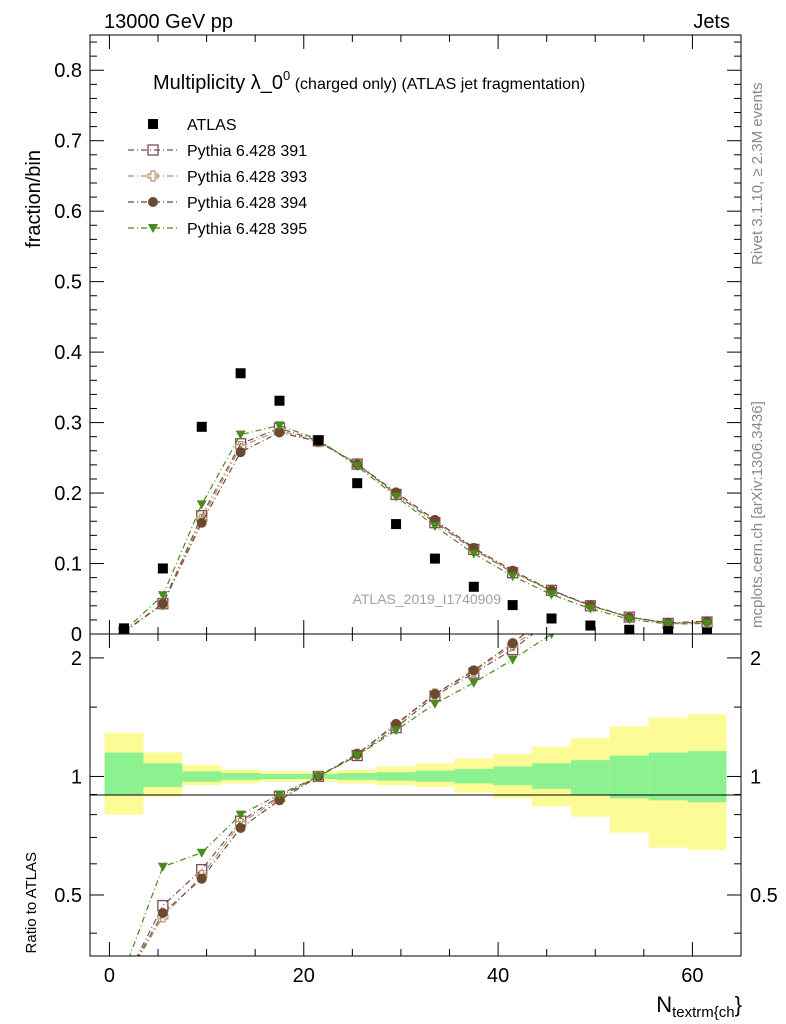 The image size is (786, 1024). Describe the element at coordinates (31, 902) in the screenshot. I see `y-axis-label-bottom: Ratio to ATLAS` at that location.